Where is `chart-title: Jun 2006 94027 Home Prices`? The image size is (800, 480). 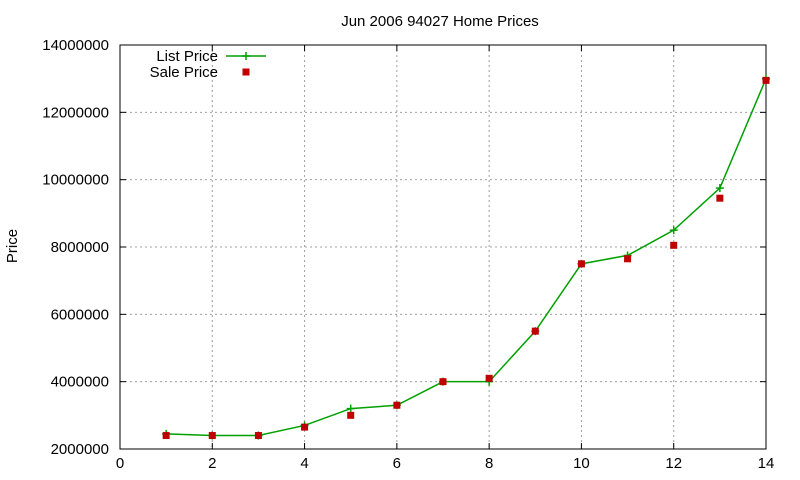
chart-title: Jun 2006 94027 Home Prices is located at coordinates (440, 21).